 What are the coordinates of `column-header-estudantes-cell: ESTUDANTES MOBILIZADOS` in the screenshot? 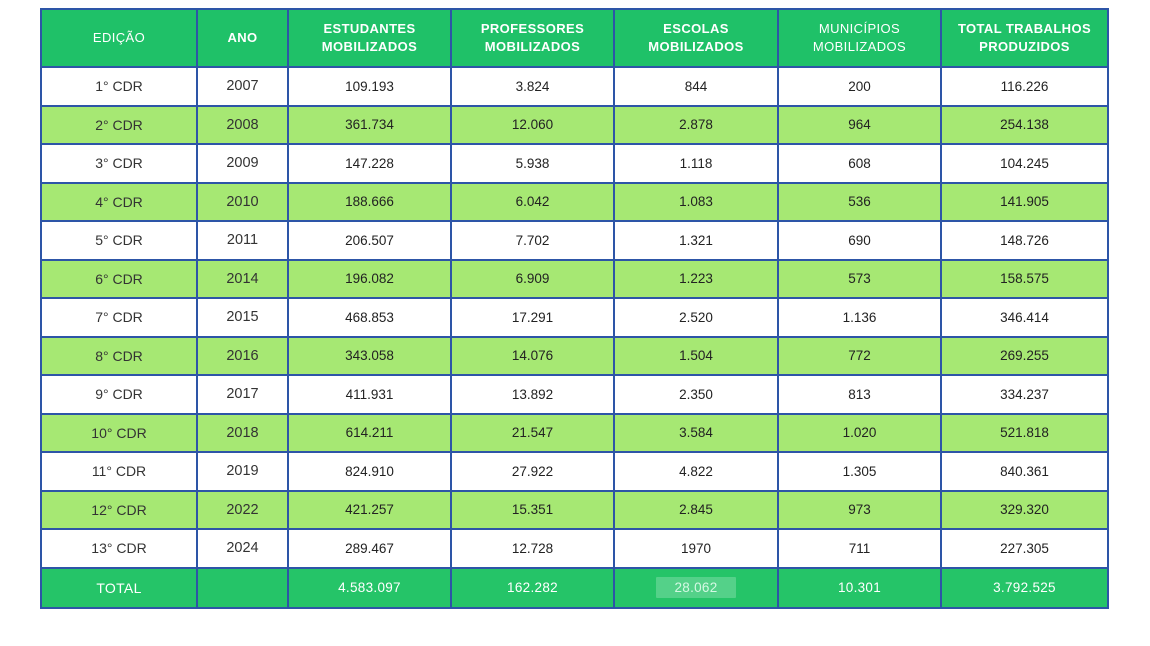 It's located at (369, 38).